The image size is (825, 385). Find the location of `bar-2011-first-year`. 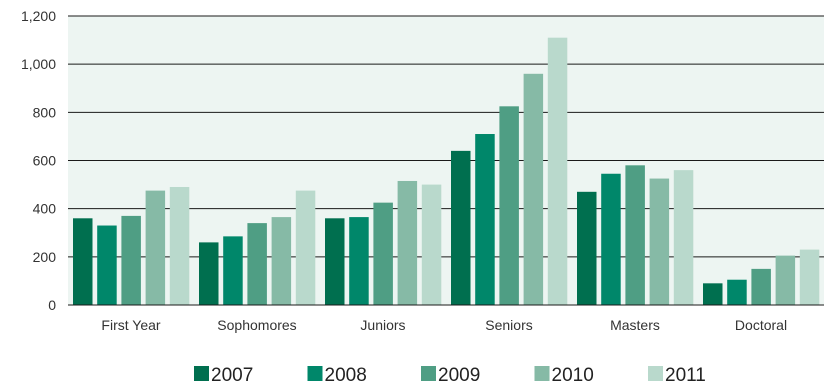

bar-2011-first-year is located at coordinates (179, 245).